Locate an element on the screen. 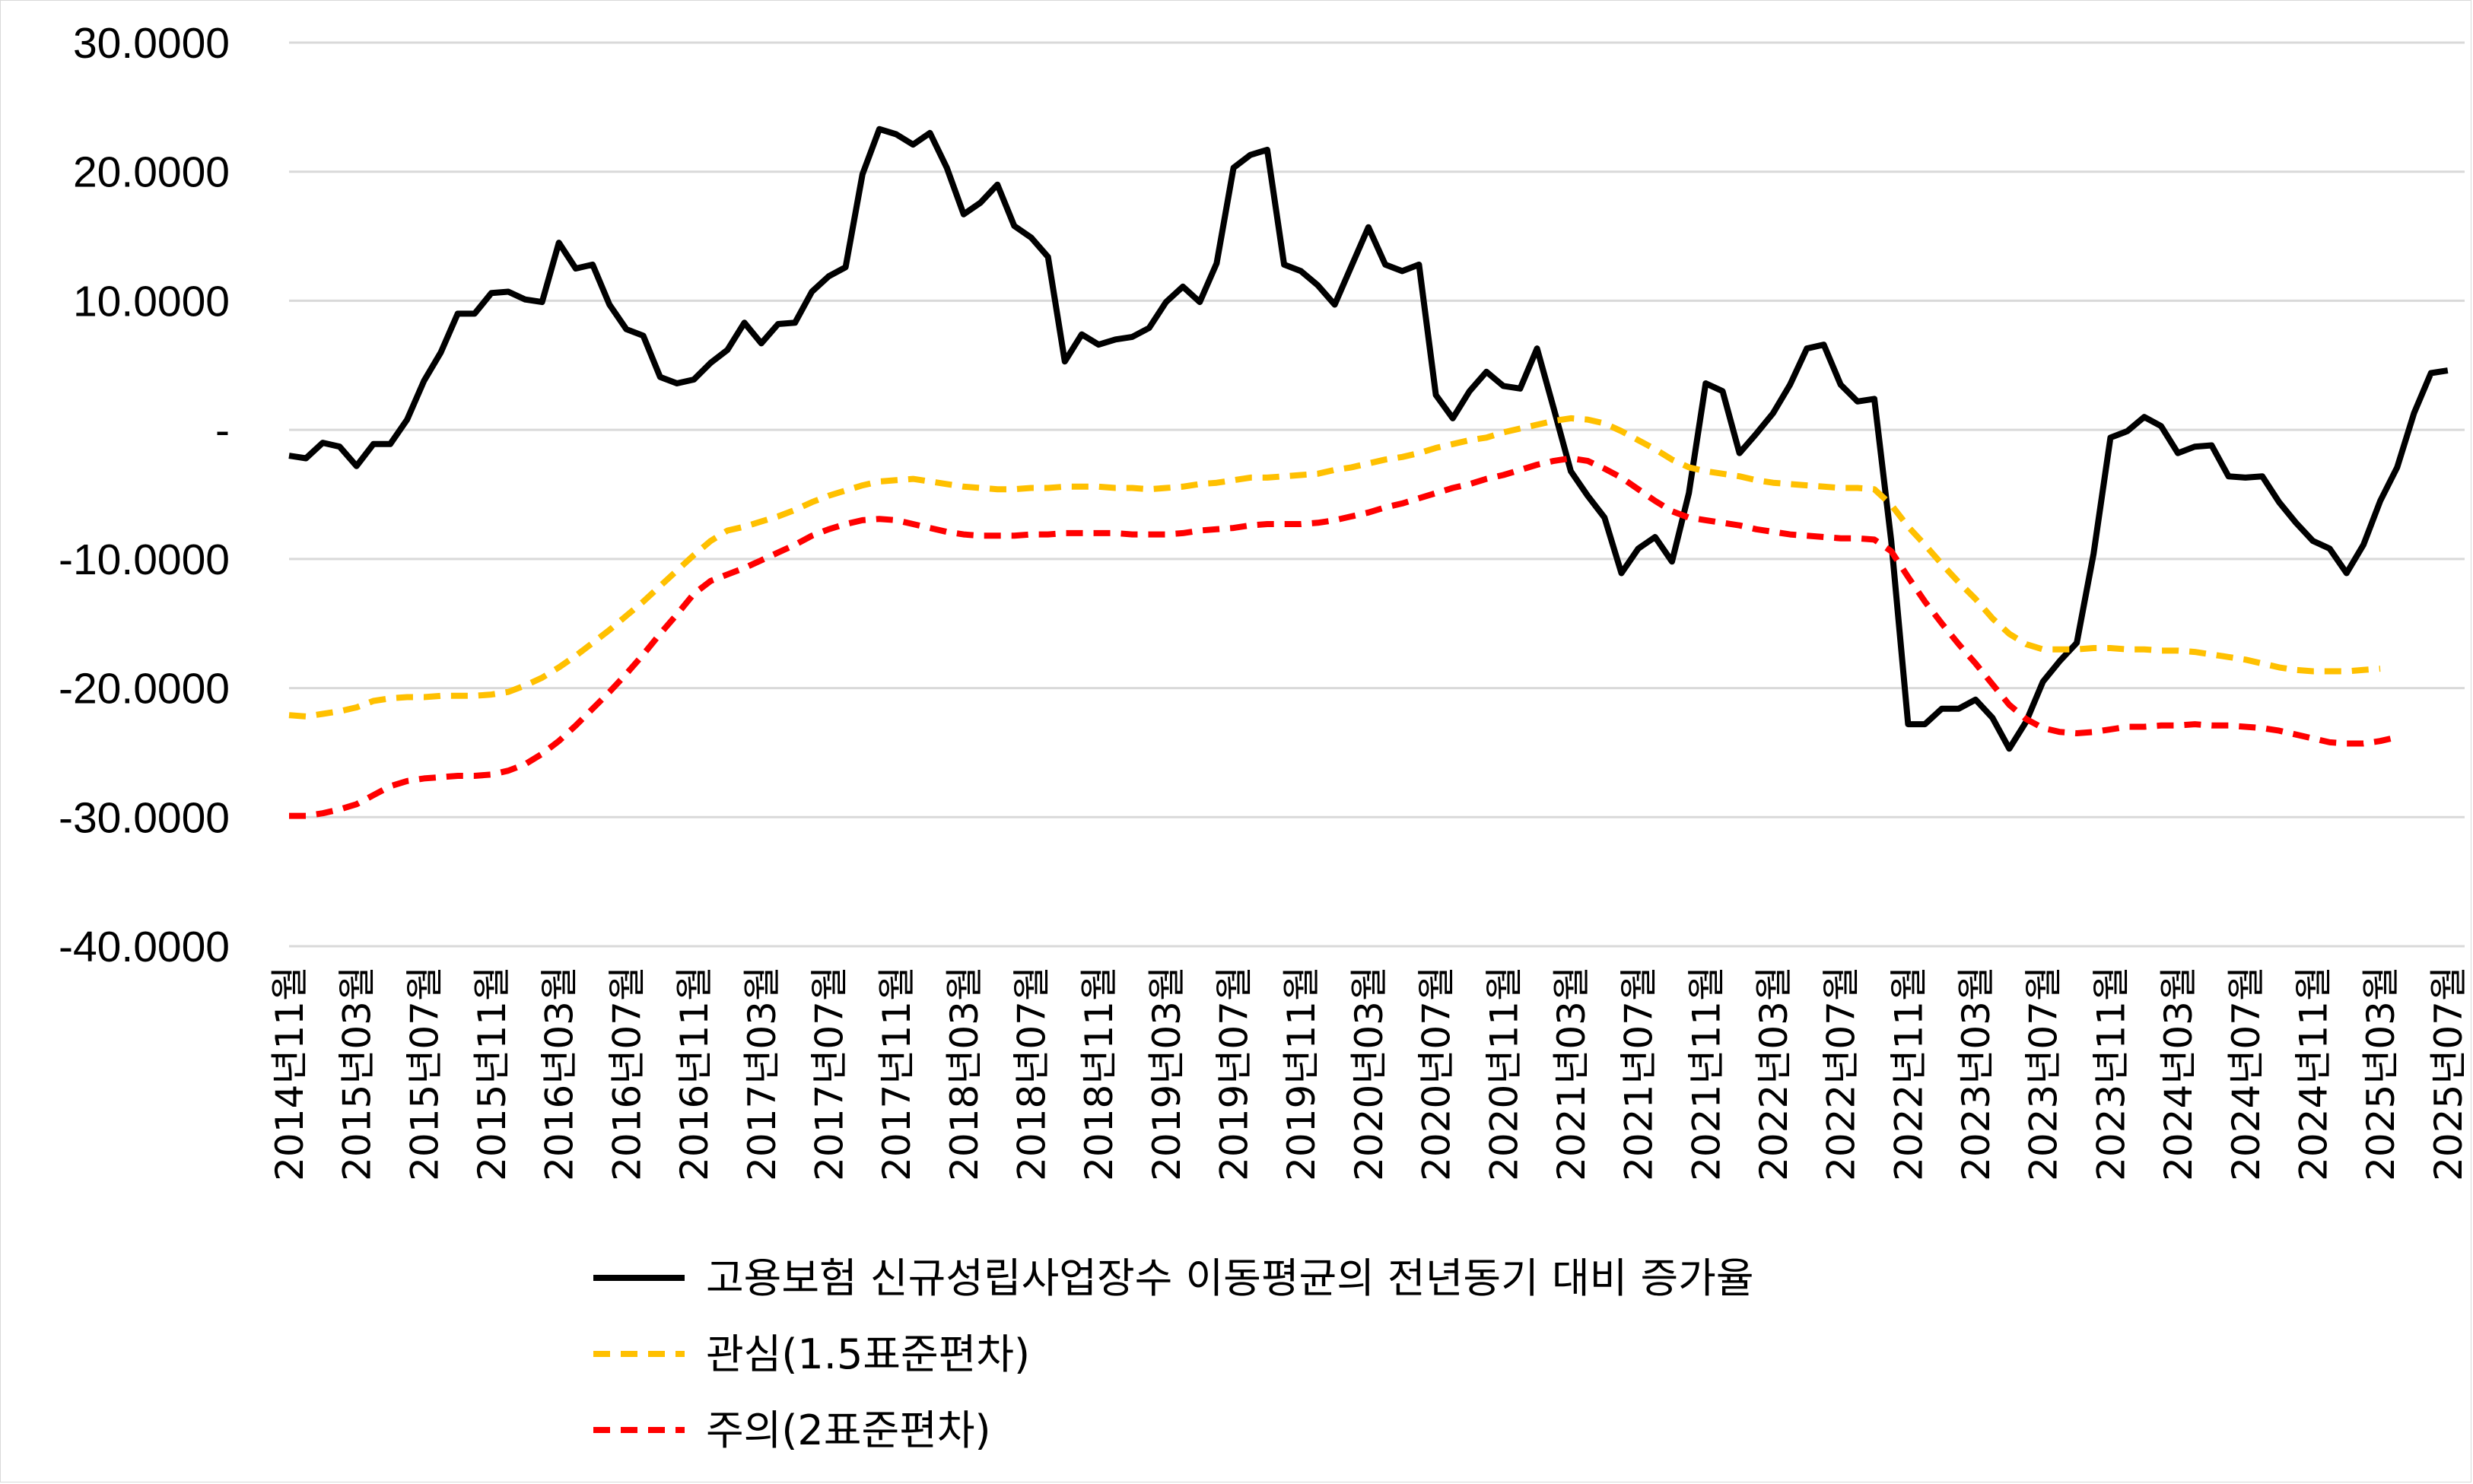 Image resolution: width=2473 pixels, height=1484 pixels. x-tick-label: 2018년03월 is located at coordinates (964, 1073).